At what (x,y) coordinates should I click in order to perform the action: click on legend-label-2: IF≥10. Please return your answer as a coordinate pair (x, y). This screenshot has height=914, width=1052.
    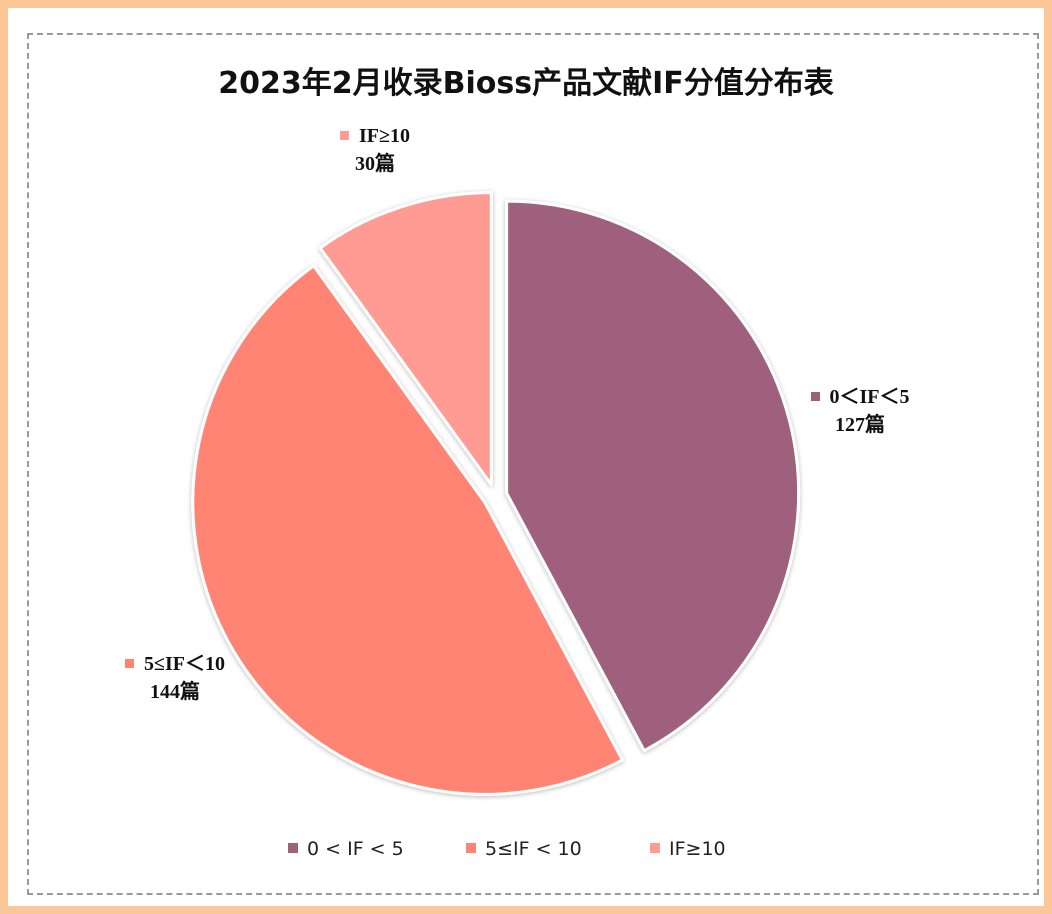
    Looking at the image, I should click on (697, 849).